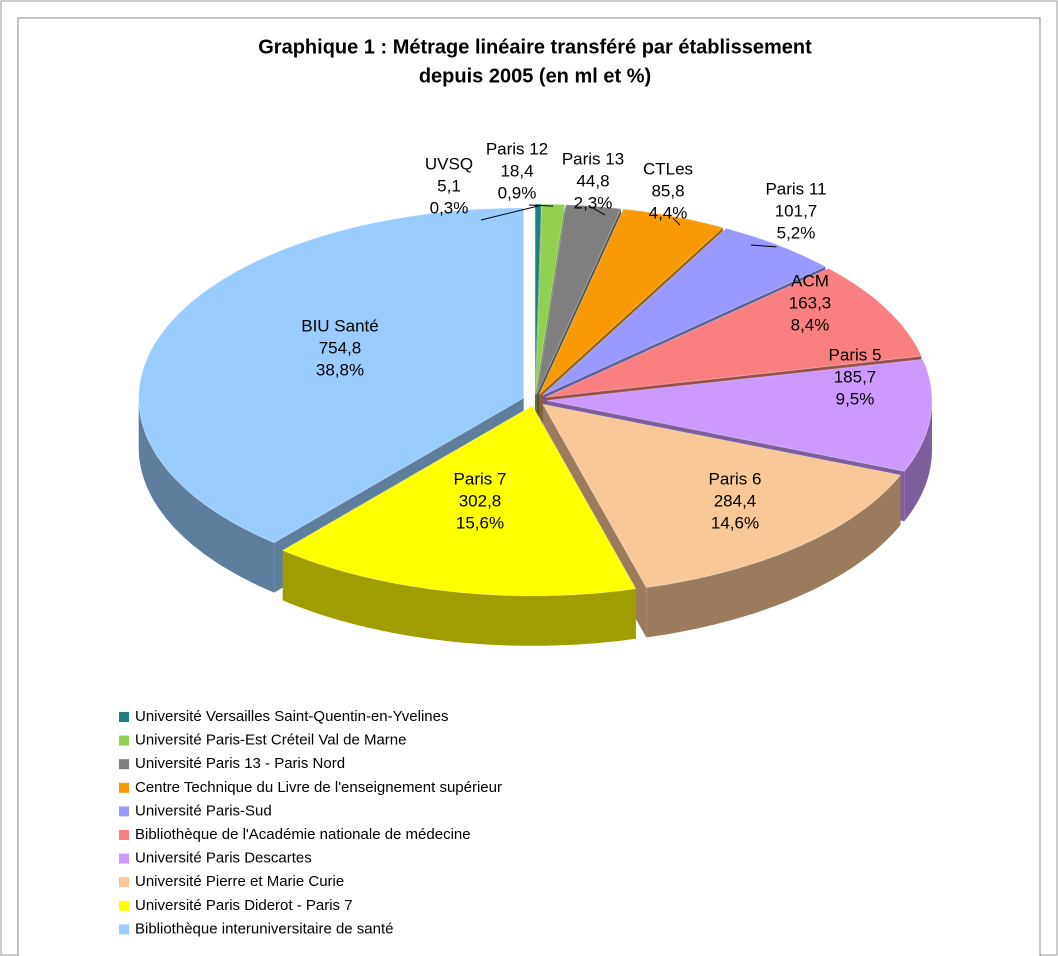 The width and height of the screenshot is (1058, 956). What do you see at coordinates (449, 163) in the screenshot?
I see `data-label: UVSQ` at bounding box center [449, 163].